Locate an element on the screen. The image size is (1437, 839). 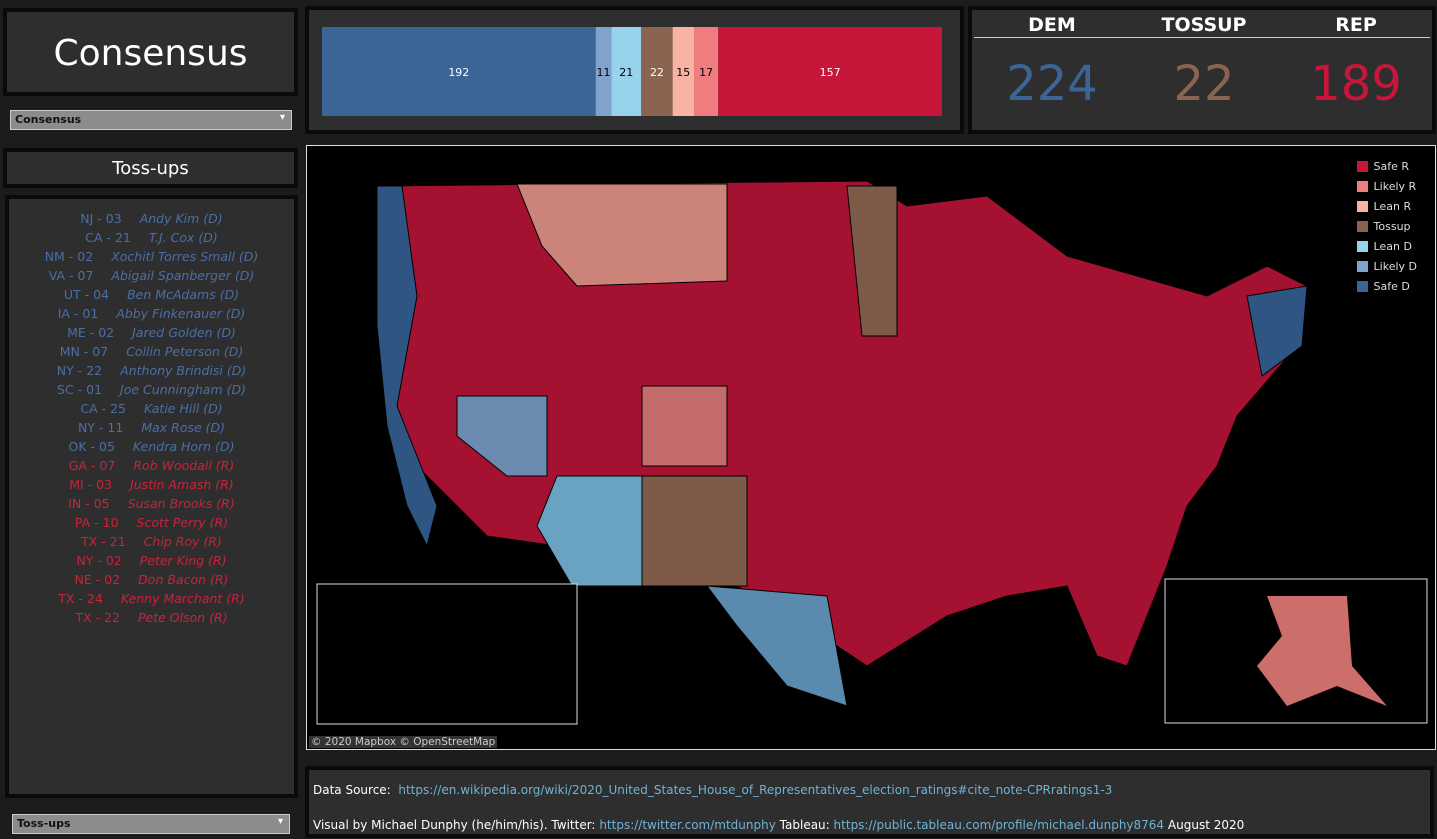
total-value: 22 is located at coordinates (1204, 84).